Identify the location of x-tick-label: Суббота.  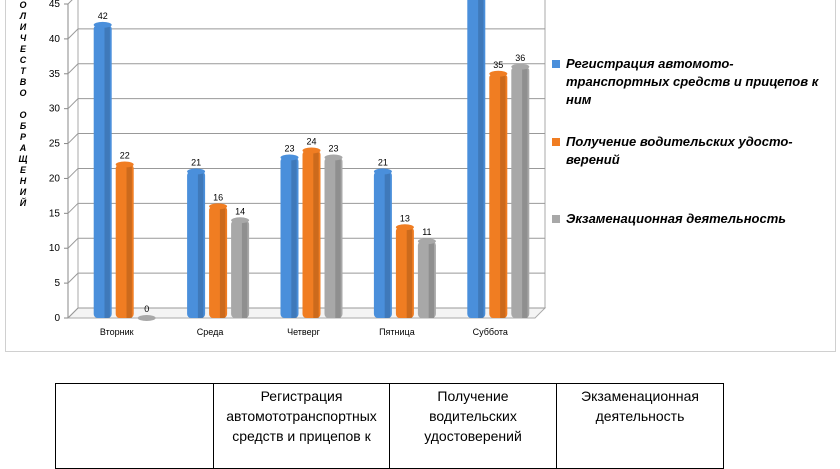
(490, 332).